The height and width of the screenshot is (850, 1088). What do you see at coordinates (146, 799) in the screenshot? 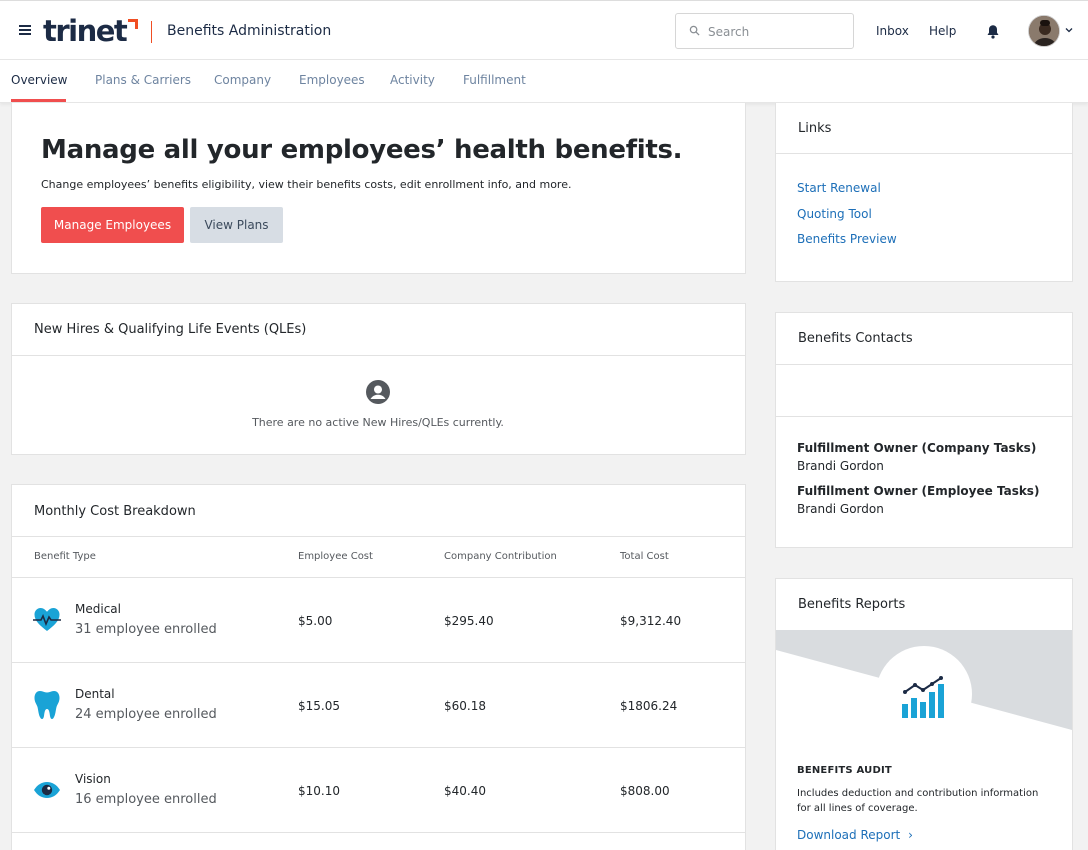
I see `enrolled-count: 16 employee enrolled` at bounding box center [146, 799].